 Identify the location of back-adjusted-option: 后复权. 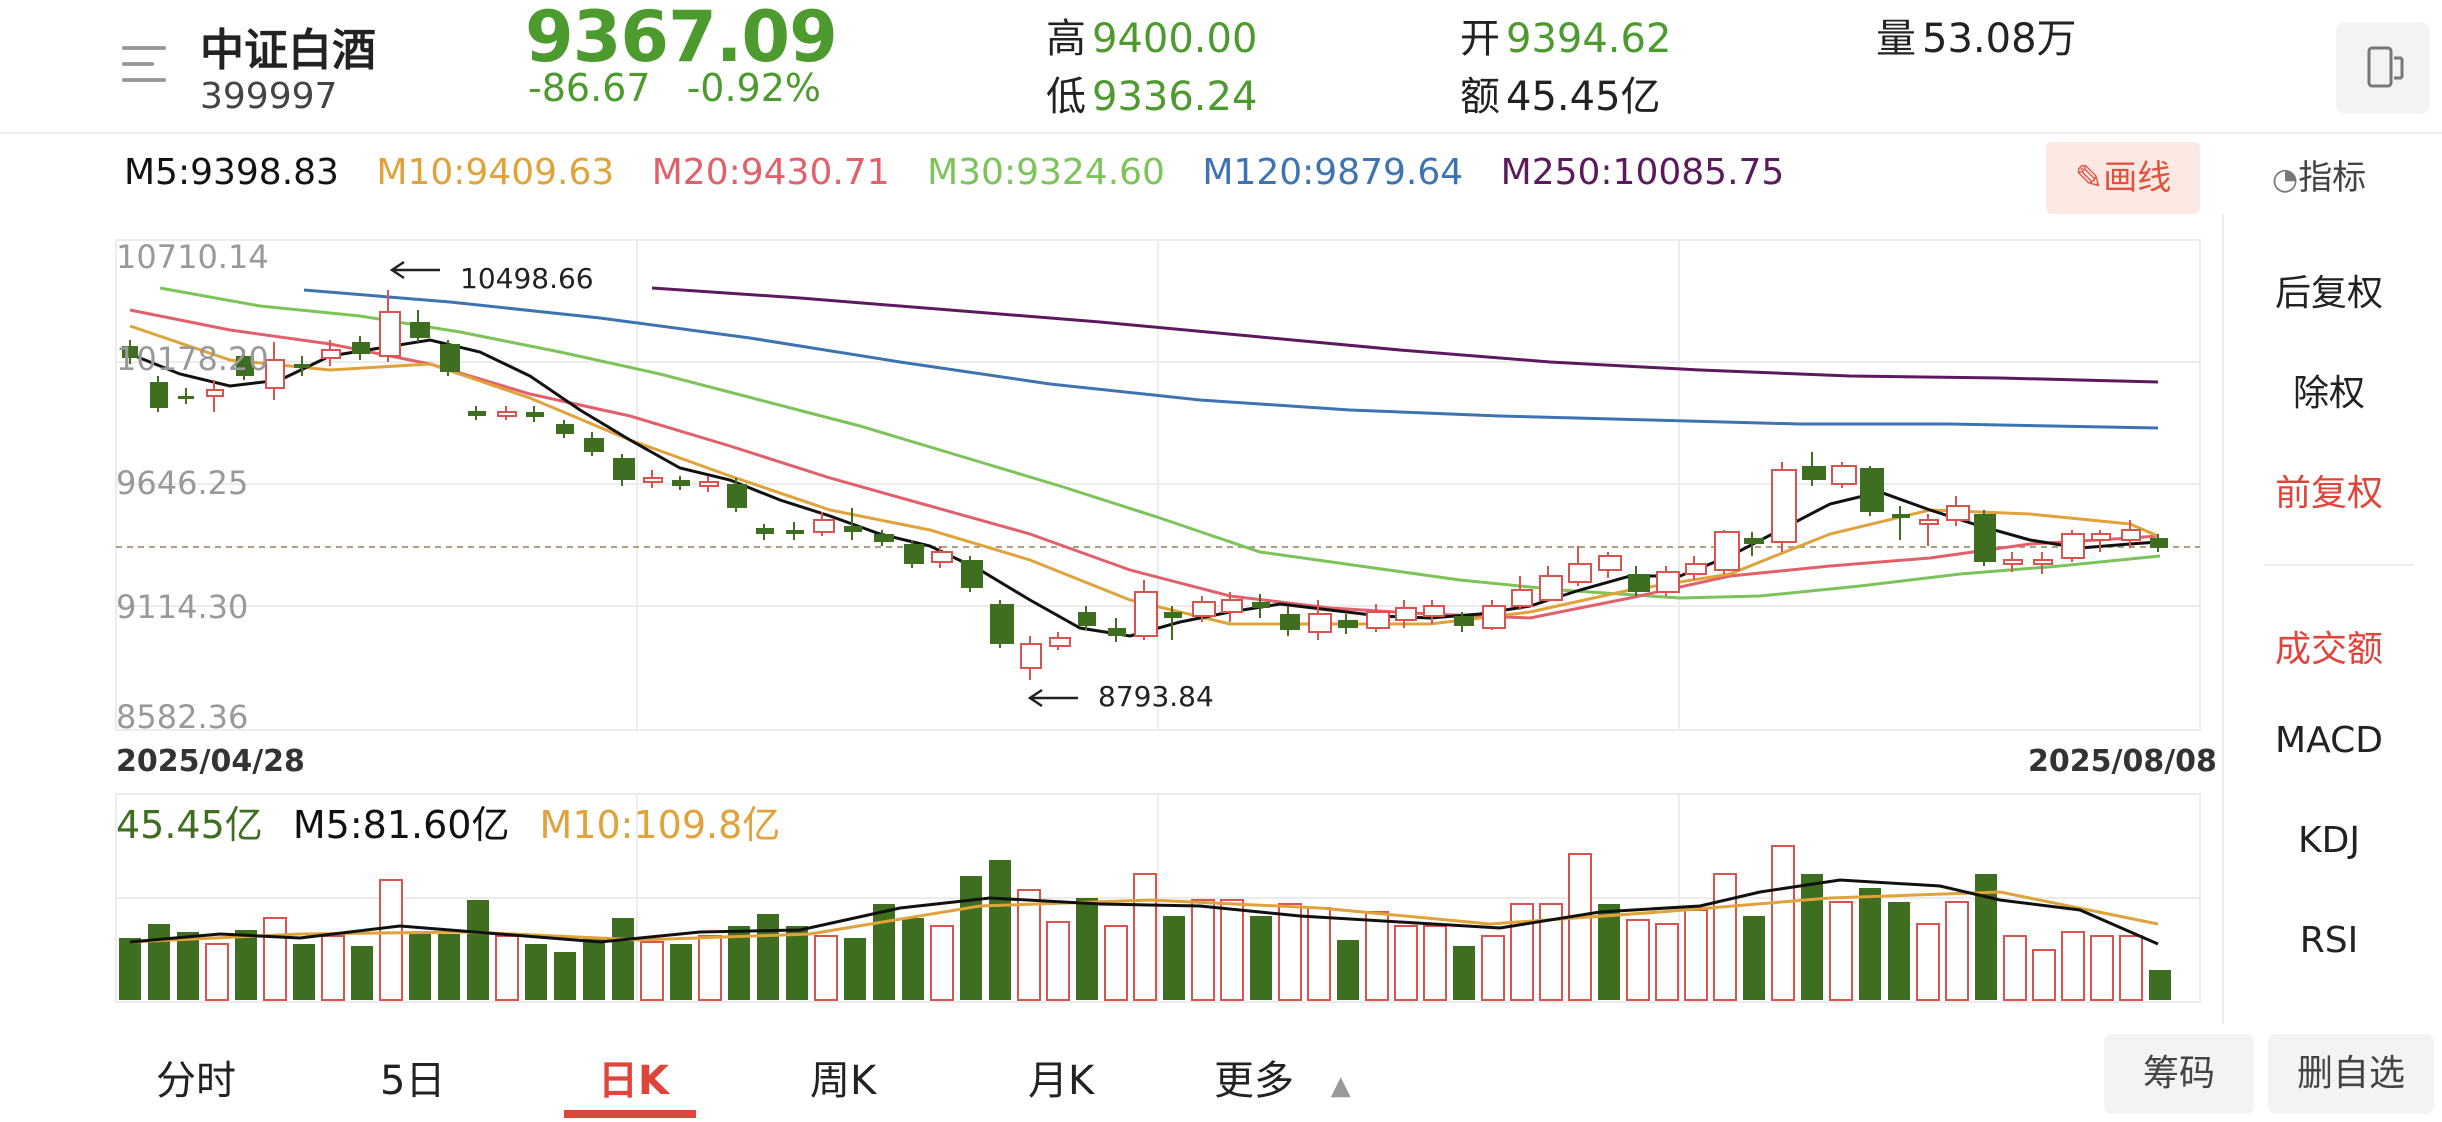
(2328, 293).